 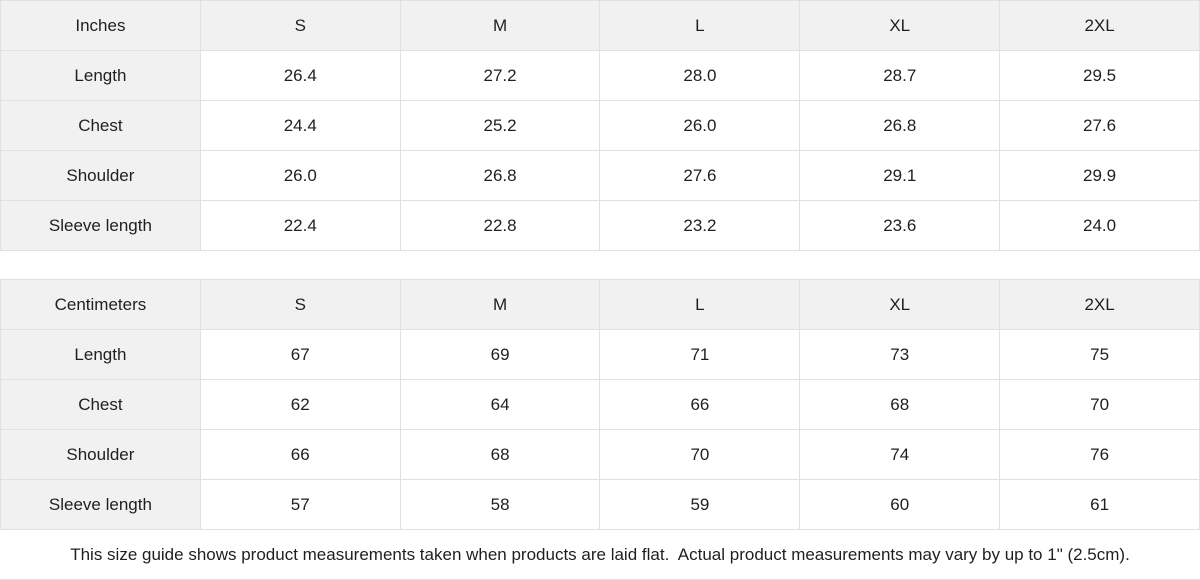 What do you see at coordinates (700, 355) in the screenshot?
I see `value-cell: 71` at bounding box center [700, 355].